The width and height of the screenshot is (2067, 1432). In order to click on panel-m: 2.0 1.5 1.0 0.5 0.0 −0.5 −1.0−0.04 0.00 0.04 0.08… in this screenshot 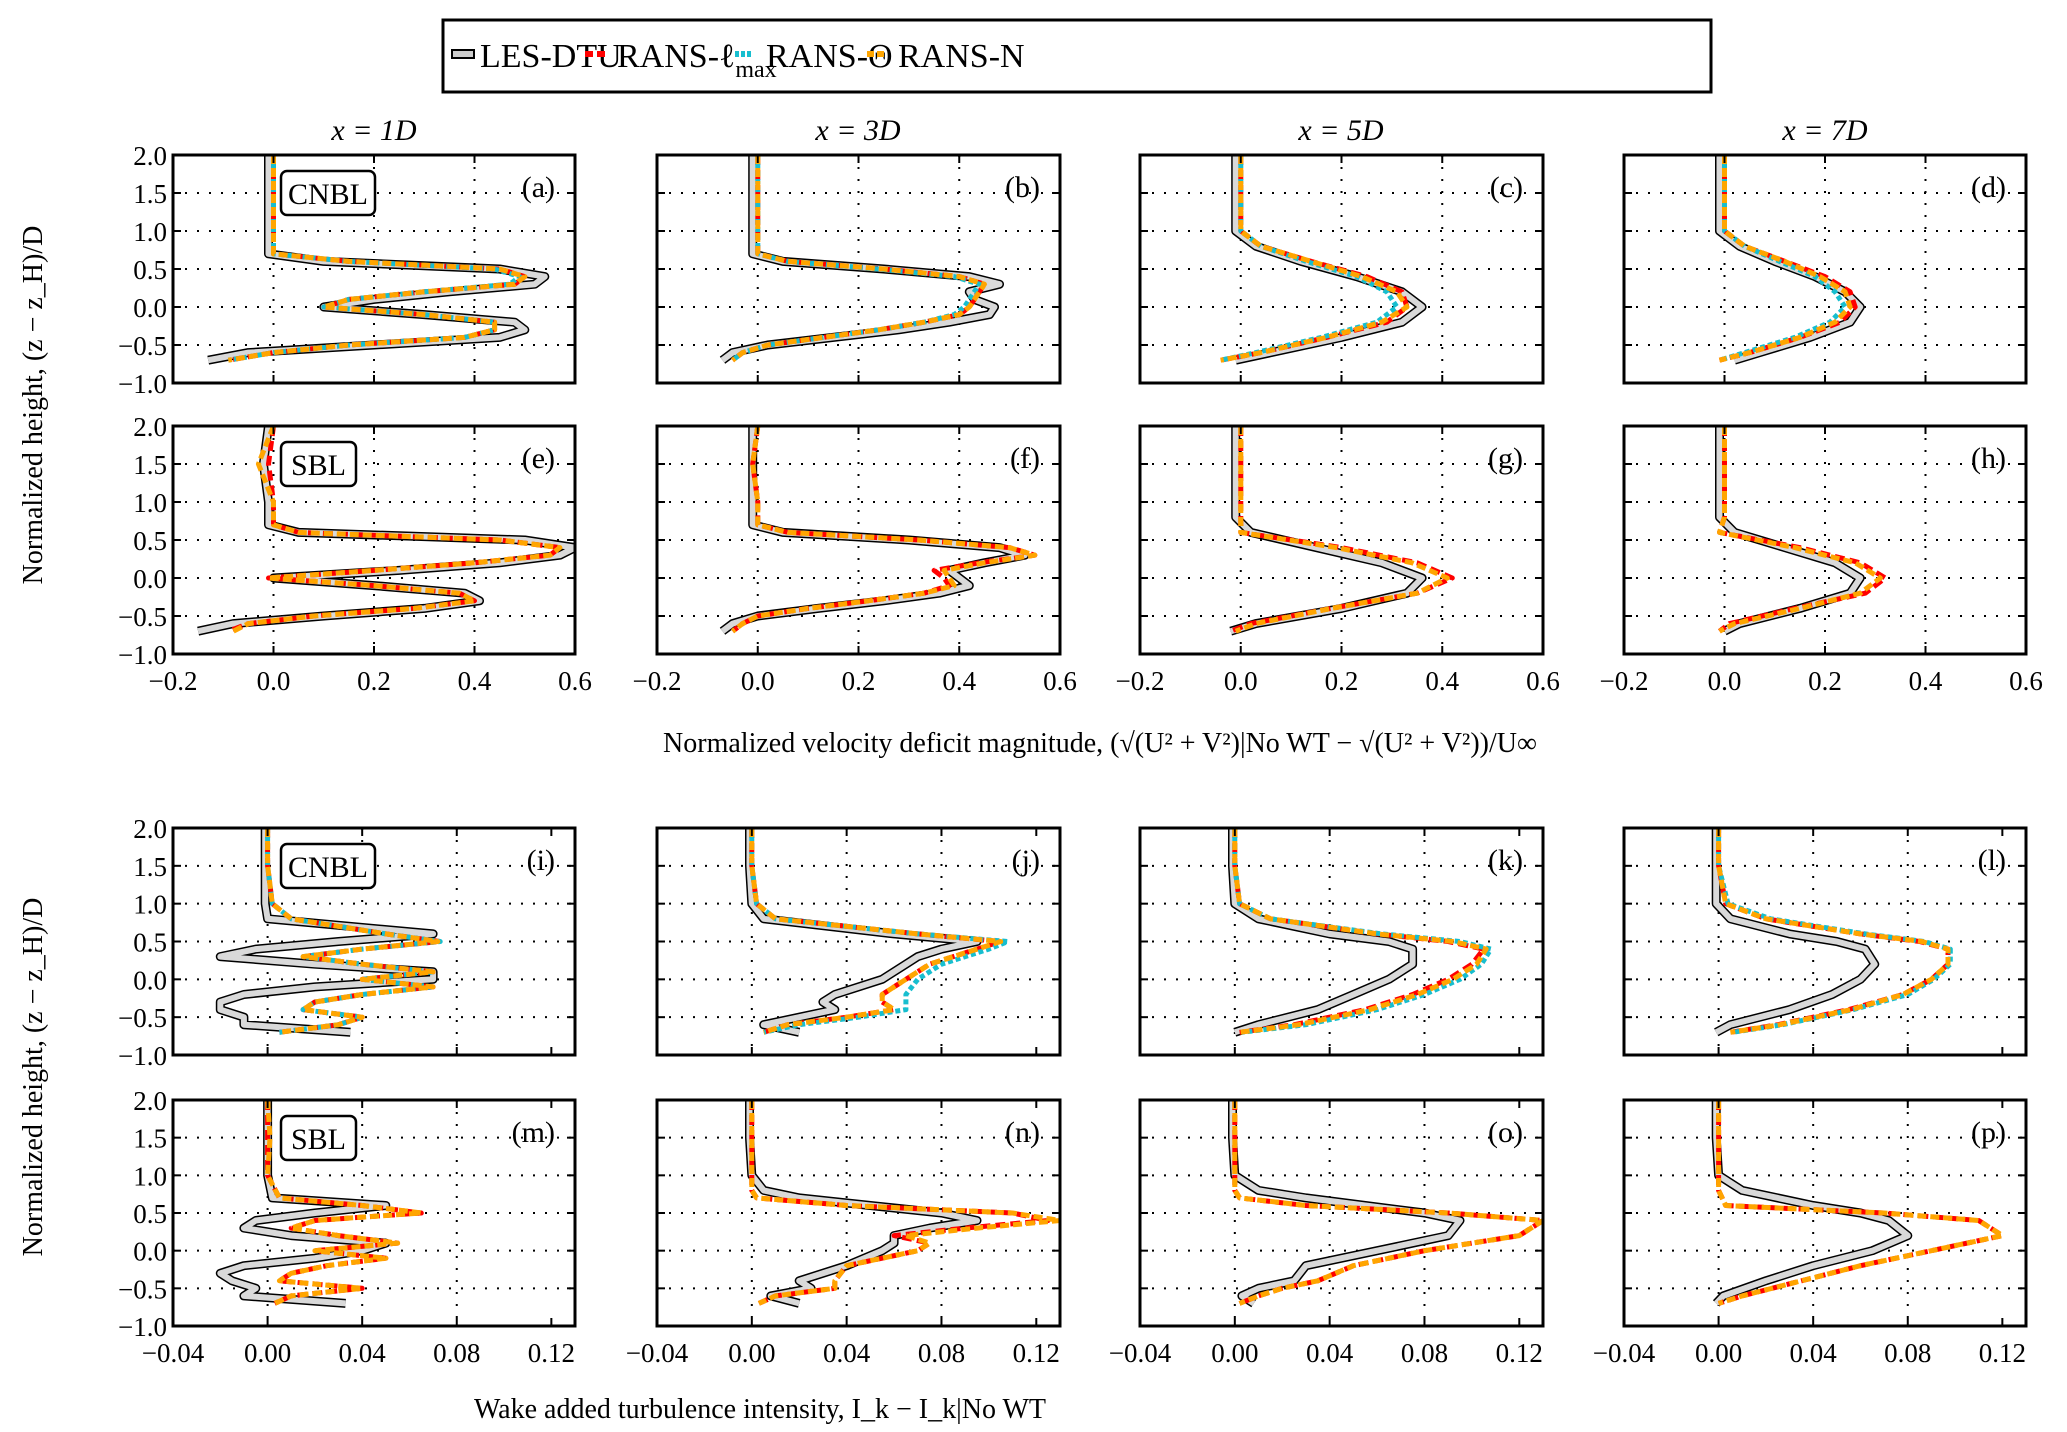, I will do `click(347, 1227)`.